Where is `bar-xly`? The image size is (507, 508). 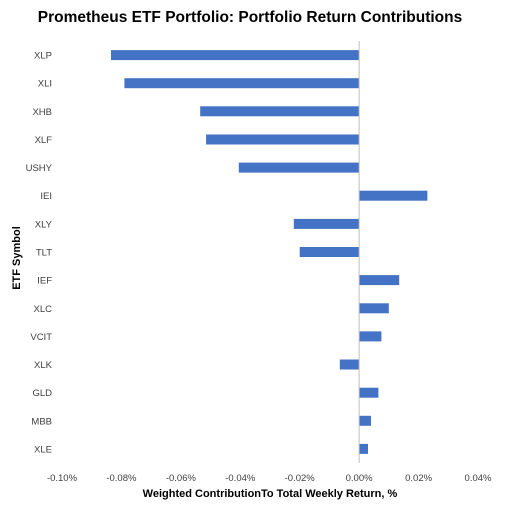 bar-xly is located at coordinates (326, 223).